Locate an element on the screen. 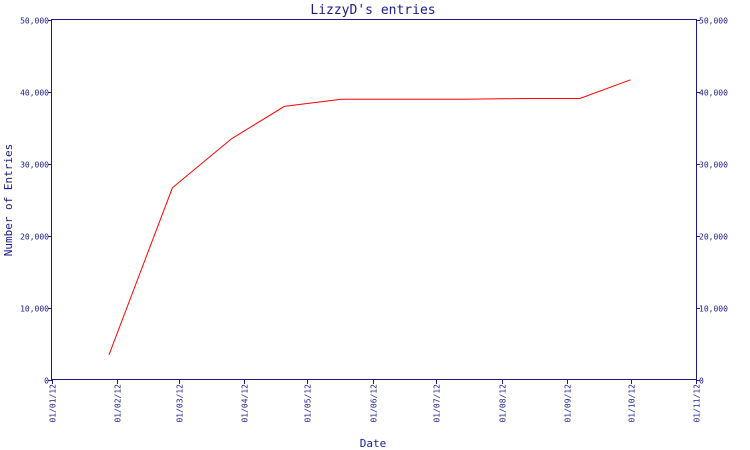  y-tick-label-right: 10,000 is located at coordinates (713, 309).